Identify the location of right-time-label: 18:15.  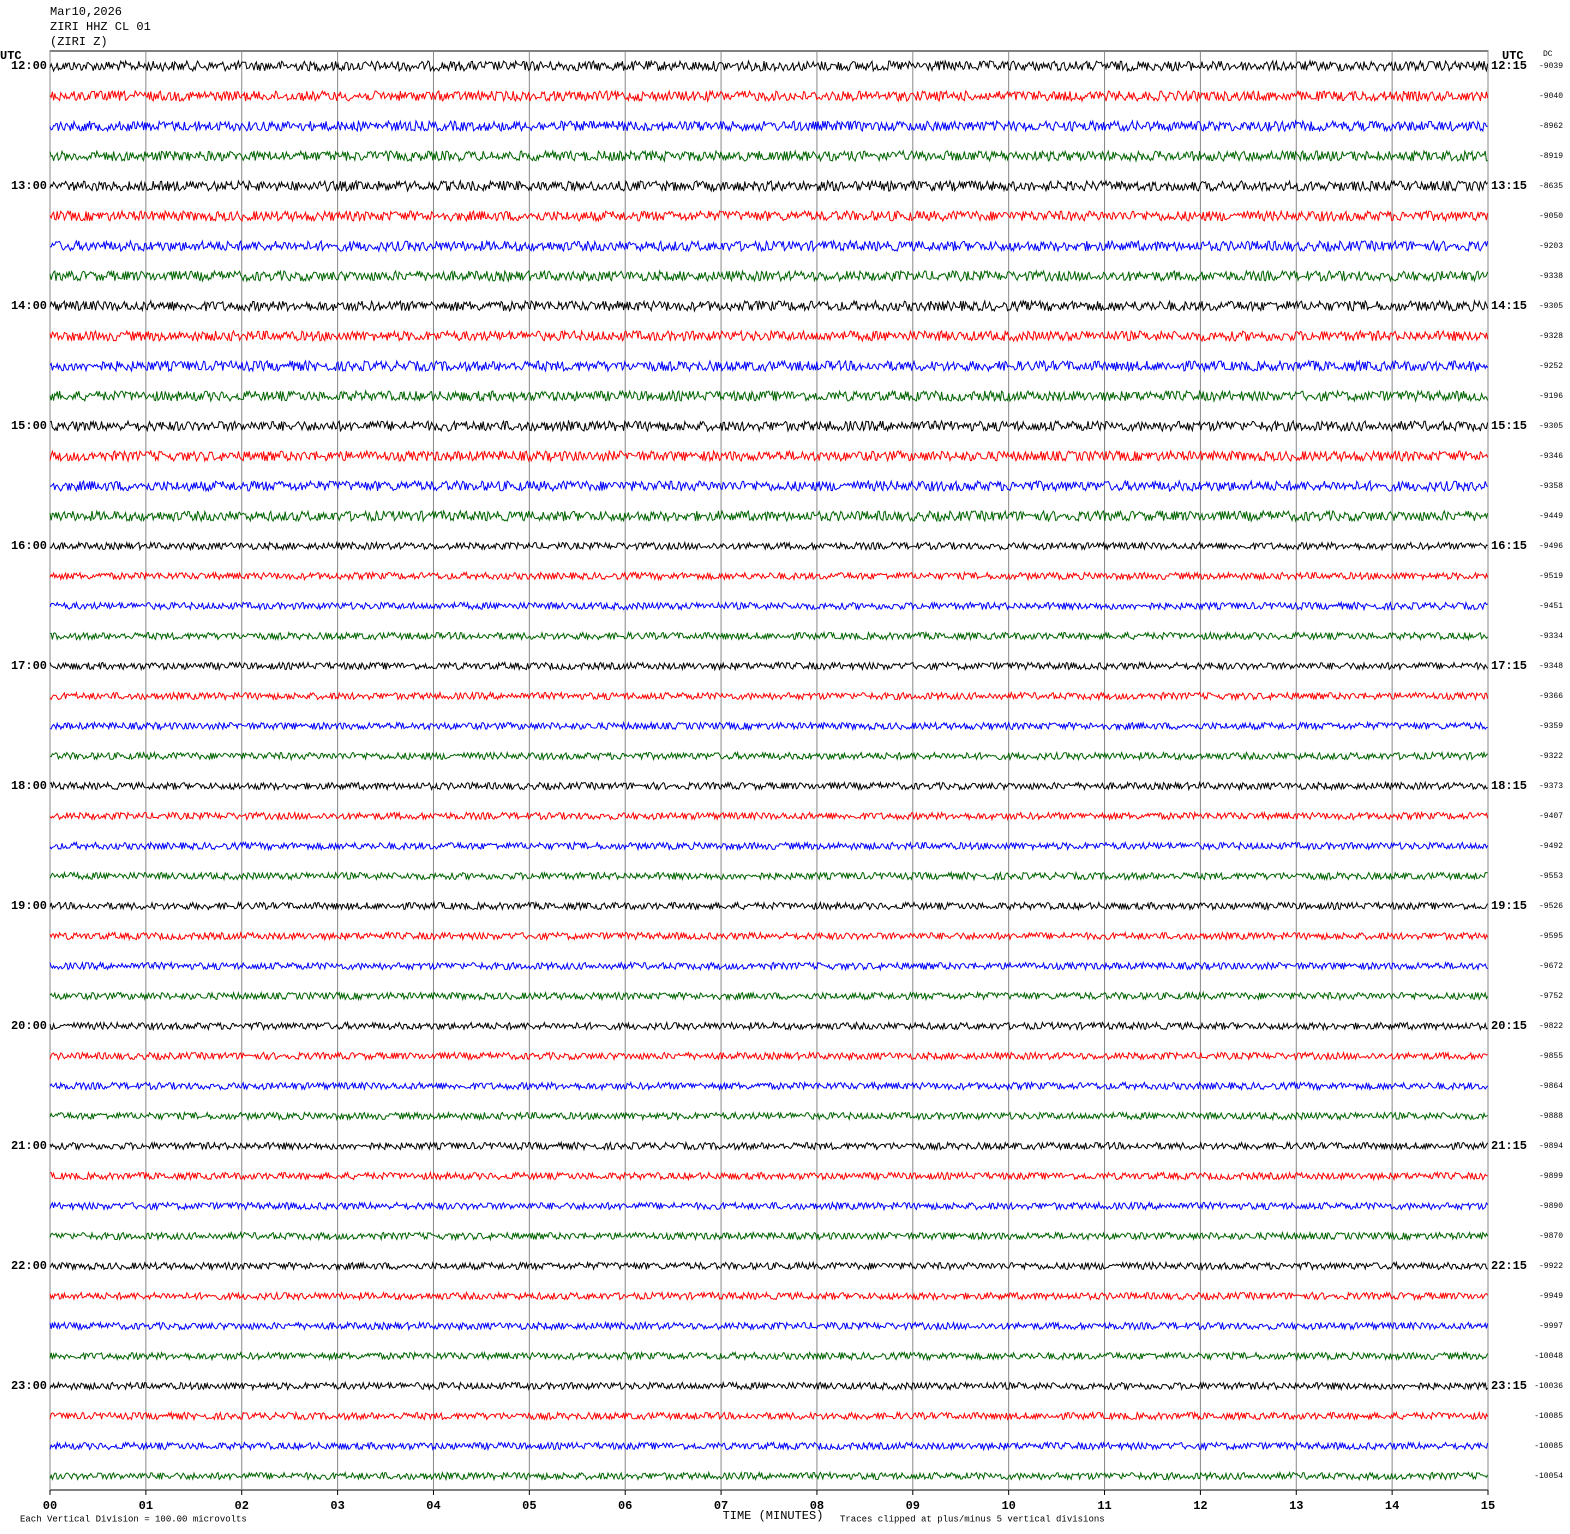
(1509, 786).